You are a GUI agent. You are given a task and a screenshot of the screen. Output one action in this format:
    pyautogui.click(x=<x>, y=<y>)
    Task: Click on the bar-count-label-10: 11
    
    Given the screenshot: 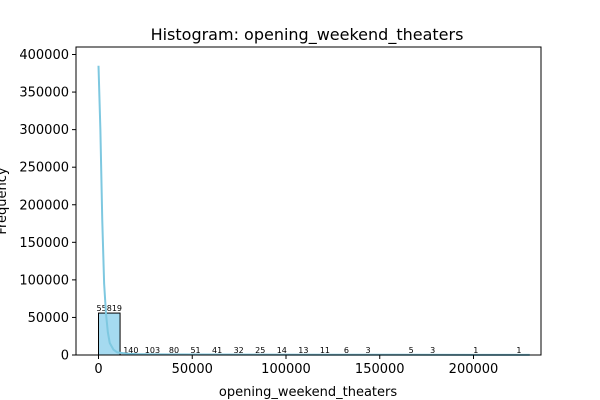 What is the action you would take?
    pyautogui.click(x=325, y=350)
    